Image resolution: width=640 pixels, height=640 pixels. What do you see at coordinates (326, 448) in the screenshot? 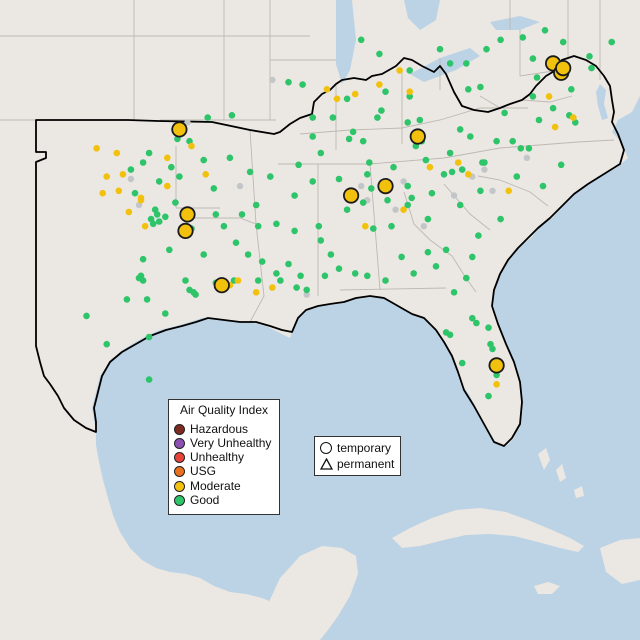
I see `circle-icon` at bounding box center [326, 448].